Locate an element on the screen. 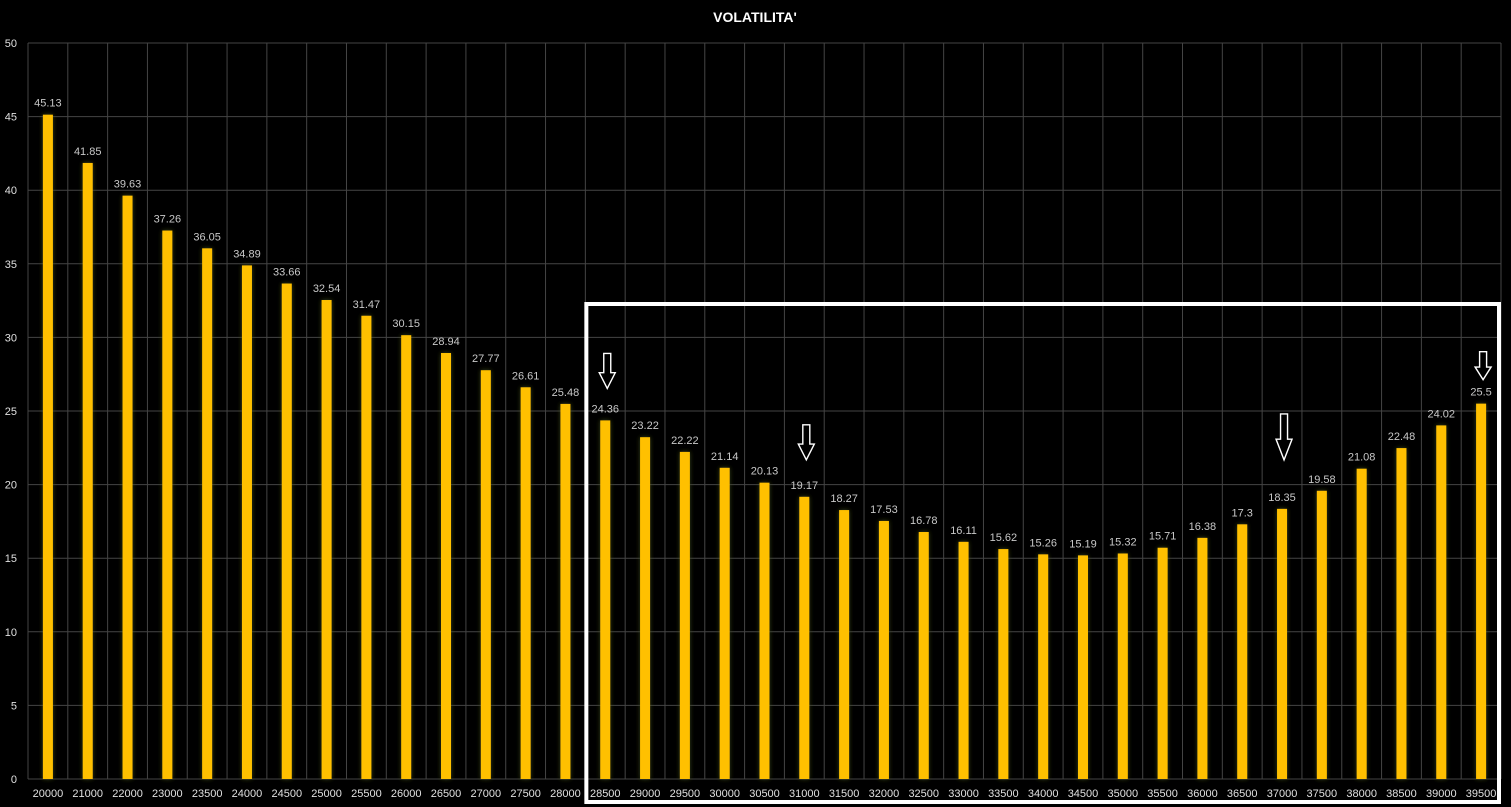  x-tick-label-38500: 38500 is located at coordinates (1401, 794).